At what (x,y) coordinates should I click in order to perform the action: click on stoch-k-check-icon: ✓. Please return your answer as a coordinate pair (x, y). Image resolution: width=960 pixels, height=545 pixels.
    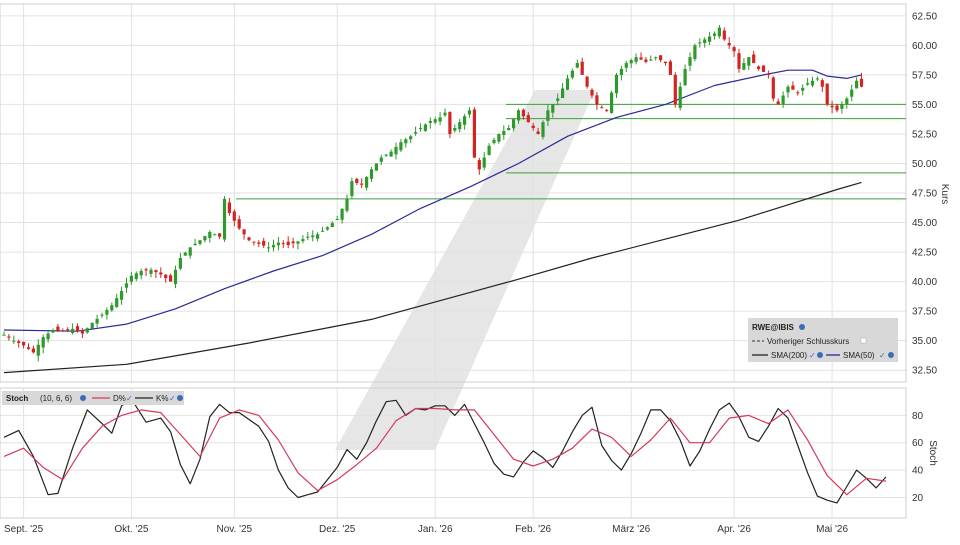
    Looking at the image, I should click on (172, 398).